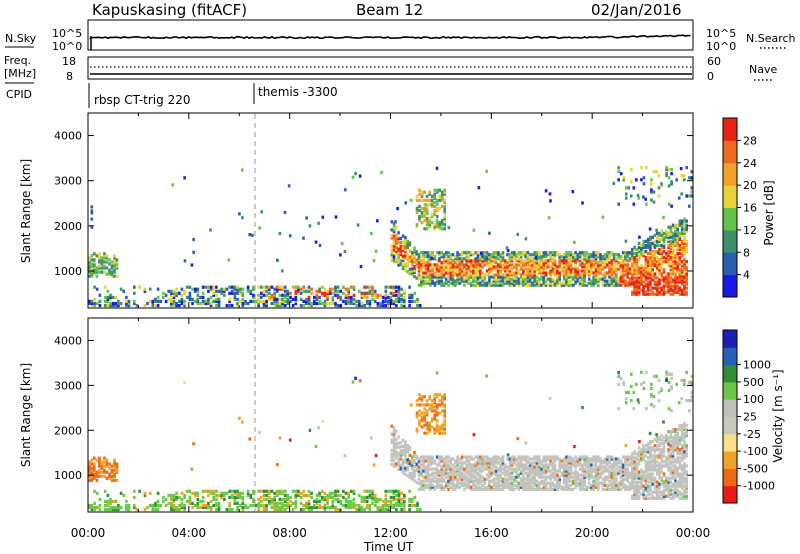 The width and height of the screenshot is (800, 554). What do you see at coordinates (69, 61) in the screenshot?
I see `freq-tick-high: 18` at bounding box center [69, 61].